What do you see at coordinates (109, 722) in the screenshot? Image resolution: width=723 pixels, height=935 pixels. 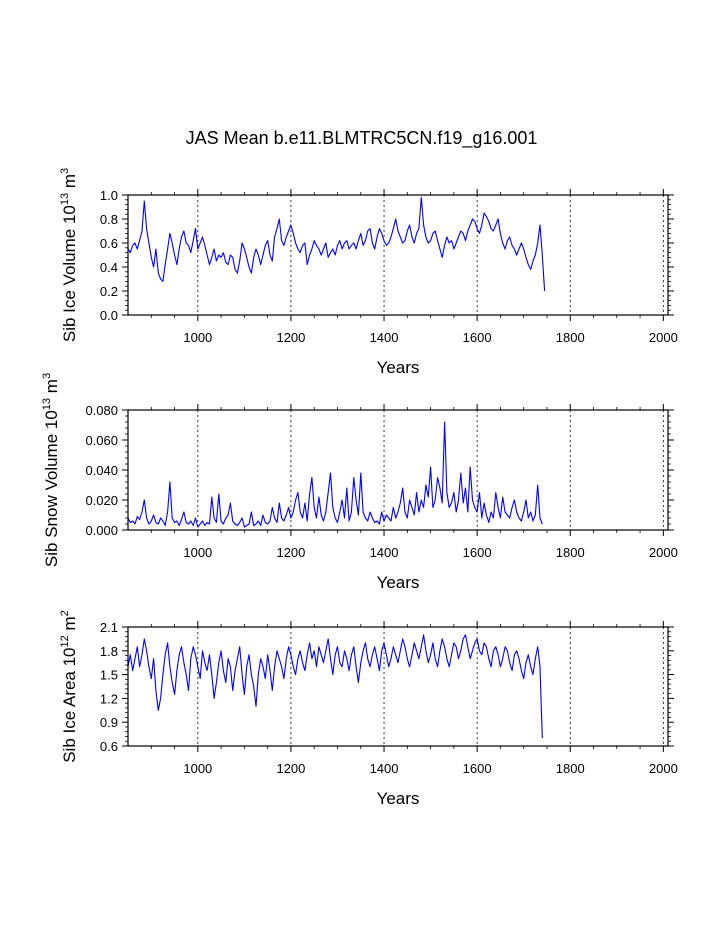 I see `y-tick-label: 0.9` at bounding box center [109, 722].